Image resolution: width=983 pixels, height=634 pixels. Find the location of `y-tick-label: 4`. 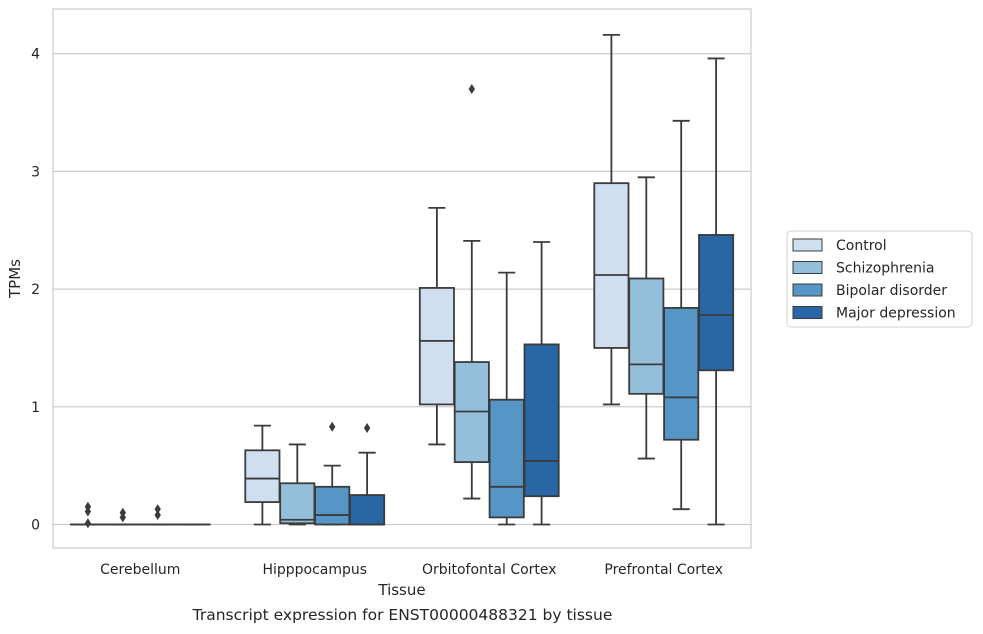

y-tick-label: 4 is located at coordinates (35, 55).